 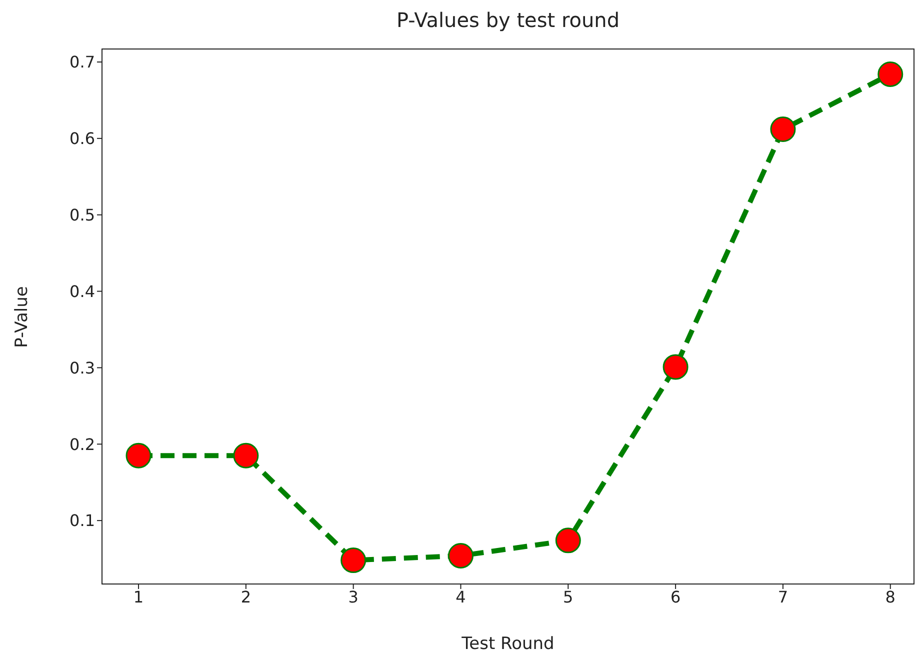 What do you see at coordinates (82, 138) in the screenshot?
I see `y-tick-label: 0.6` at bounding box center [82, 138].